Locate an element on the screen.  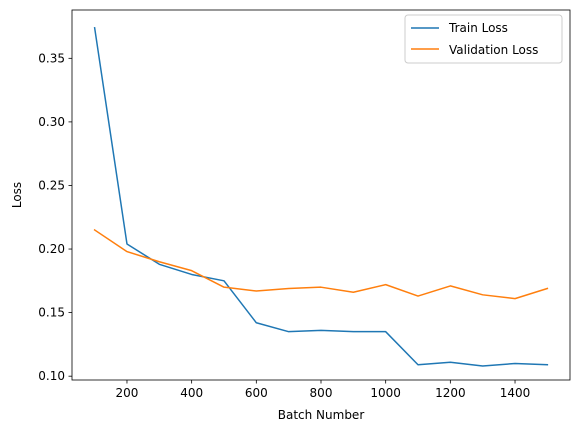
x-tick-label: 1400 is located at coordinates (515, 393).